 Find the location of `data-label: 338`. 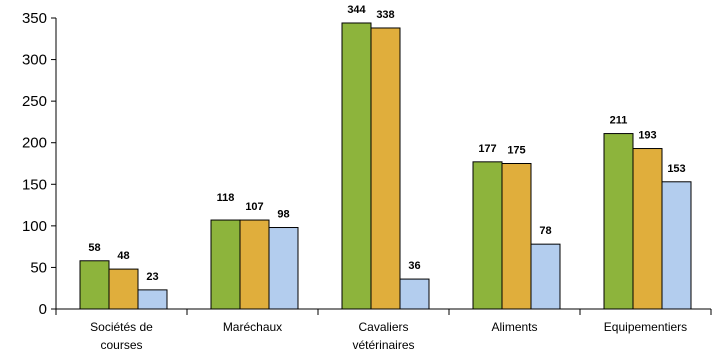

data-label: 338 is located at coordinates (385, 15).